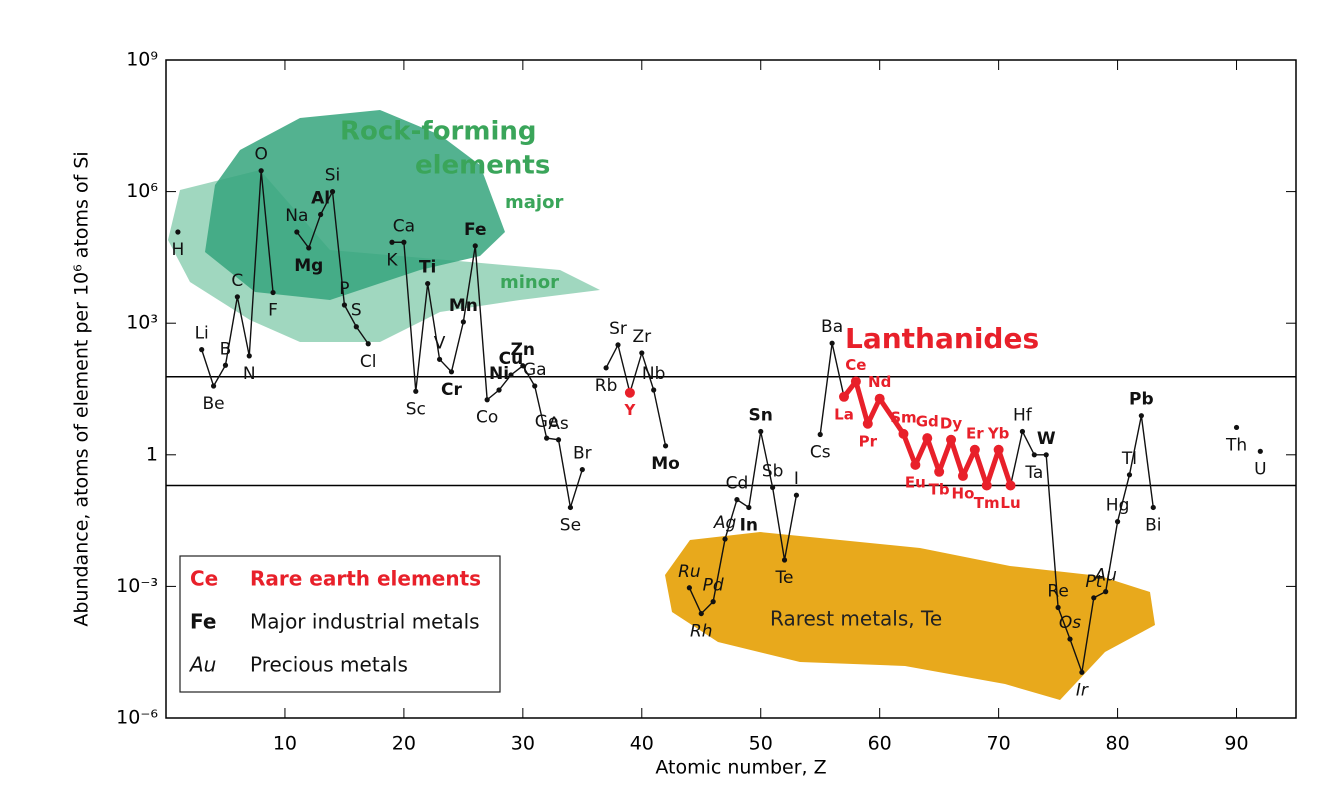 This screenshot has height=786, width=1324. Describe the element at coordinates (535, 370) in the screenshot. I see `element-label: Ga` at that location.